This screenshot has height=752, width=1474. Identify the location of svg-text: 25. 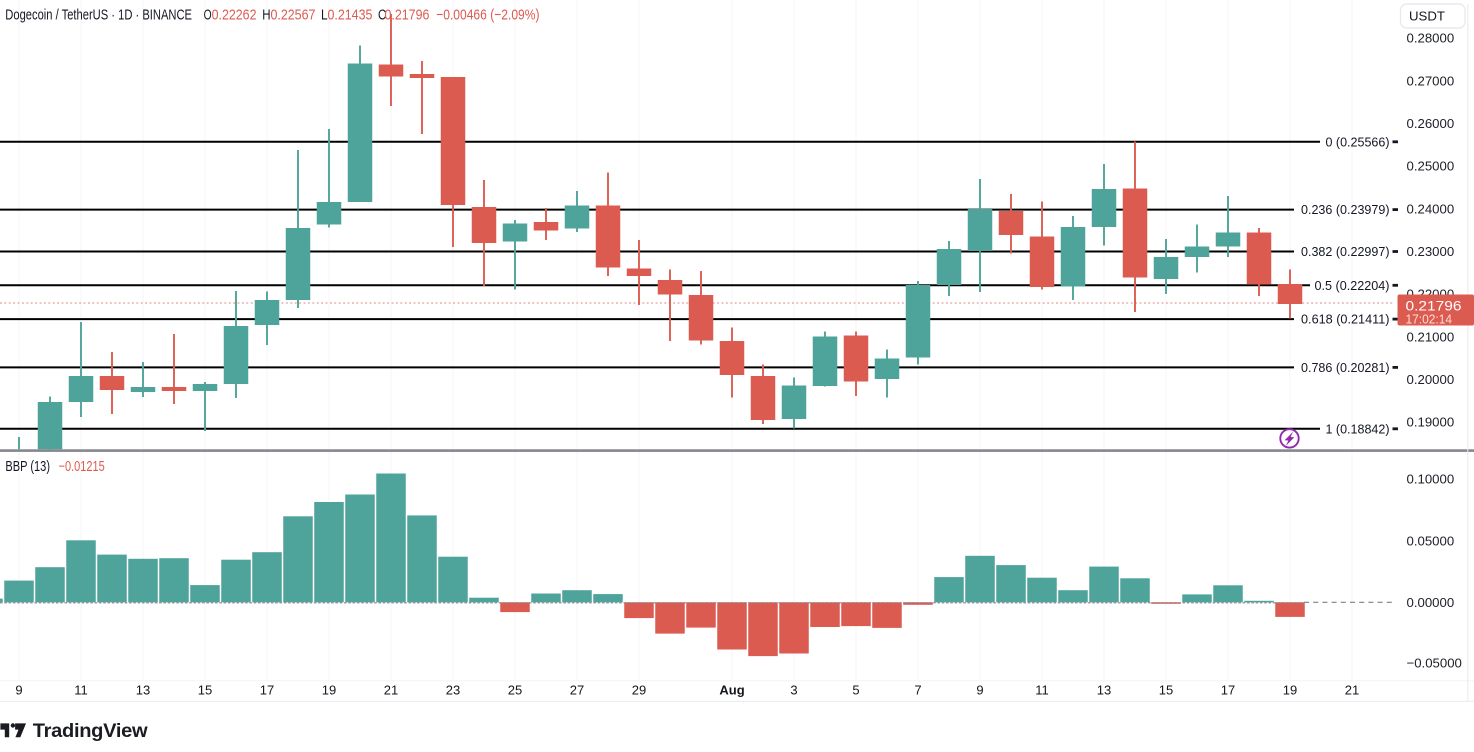
(515, 689).